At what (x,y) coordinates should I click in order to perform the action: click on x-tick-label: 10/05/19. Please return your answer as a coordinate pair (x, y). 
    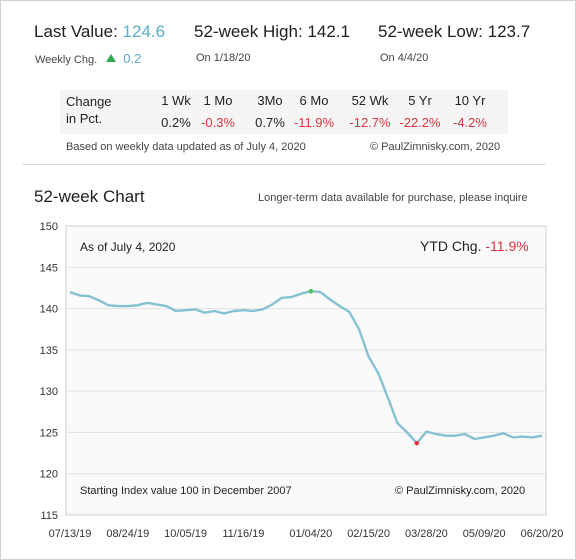
    Looking at the image, I should click on (185, 534).